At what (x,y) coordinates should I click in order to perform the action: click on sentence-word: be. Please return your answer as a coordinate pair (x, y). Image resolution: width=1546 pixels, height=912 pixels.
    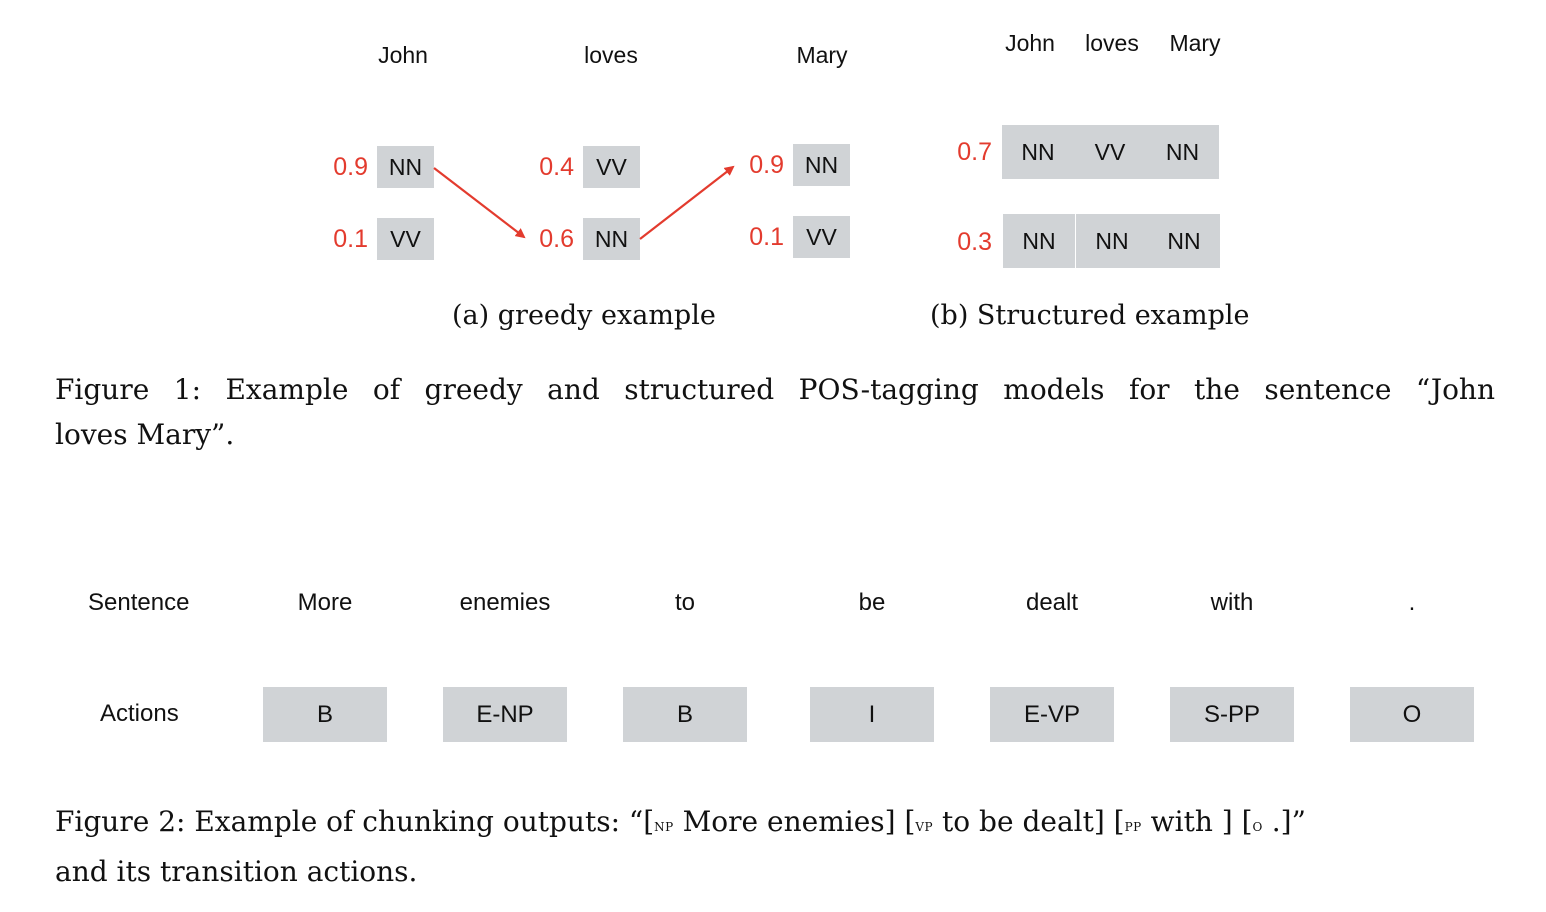
    Looking at the image, I should click on (872, 602).